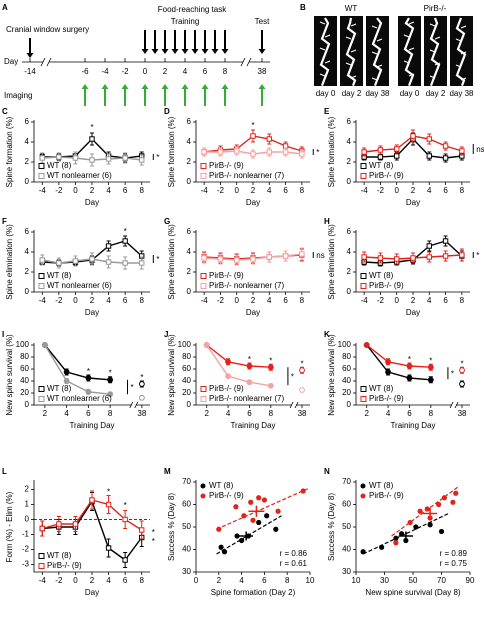  What do you see at coordinates (346, 504) in the screenshot?
I see `y-tick-label: 60` at bounding box center [346, 504].